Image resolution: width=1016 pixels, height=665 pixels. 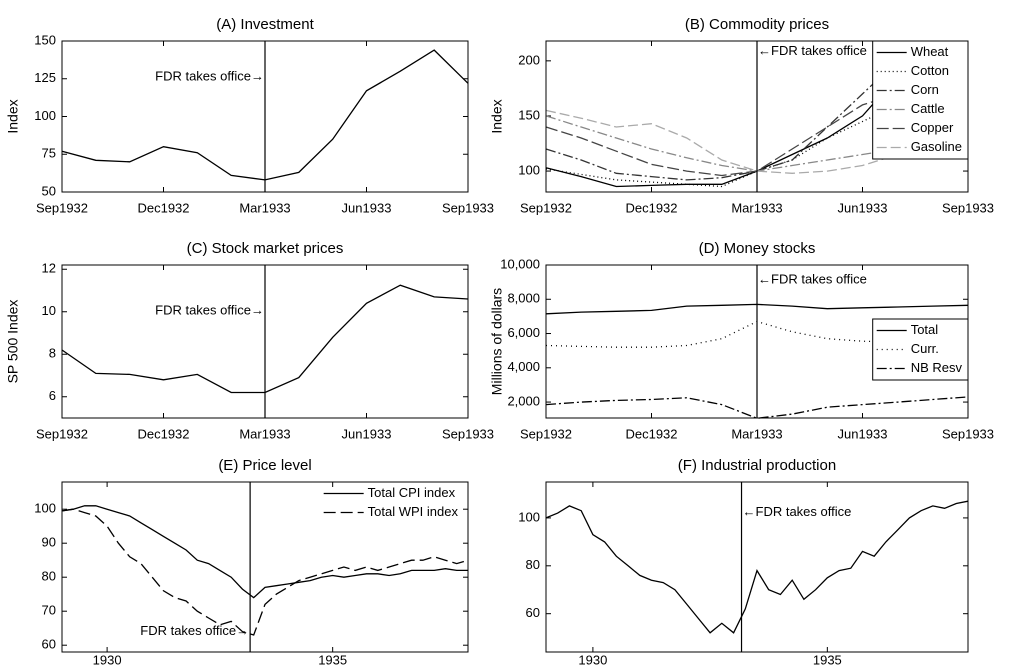 I want to click on chart-title: (E) Price level, so click(x=264, y=465).